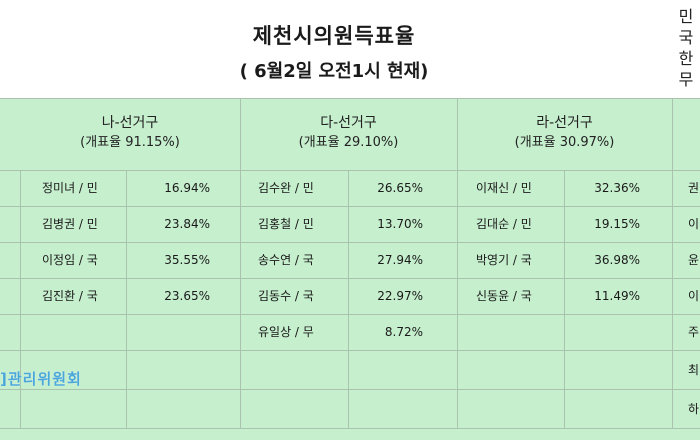 The height and width of the screenshot is (440, 700). I want to click on candidate-pct: 22.97%, so click(400, 296).